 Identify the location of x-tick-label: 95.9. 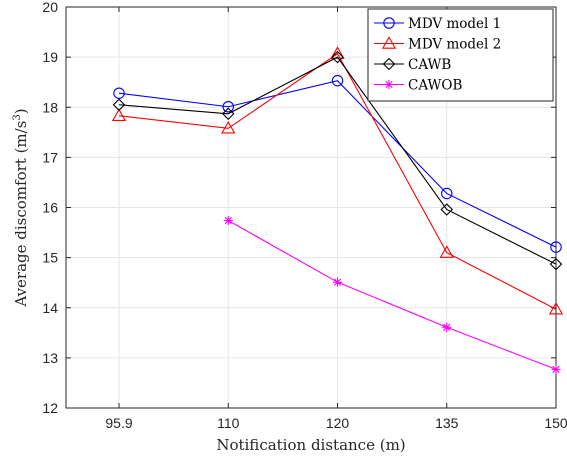
(118, 423).